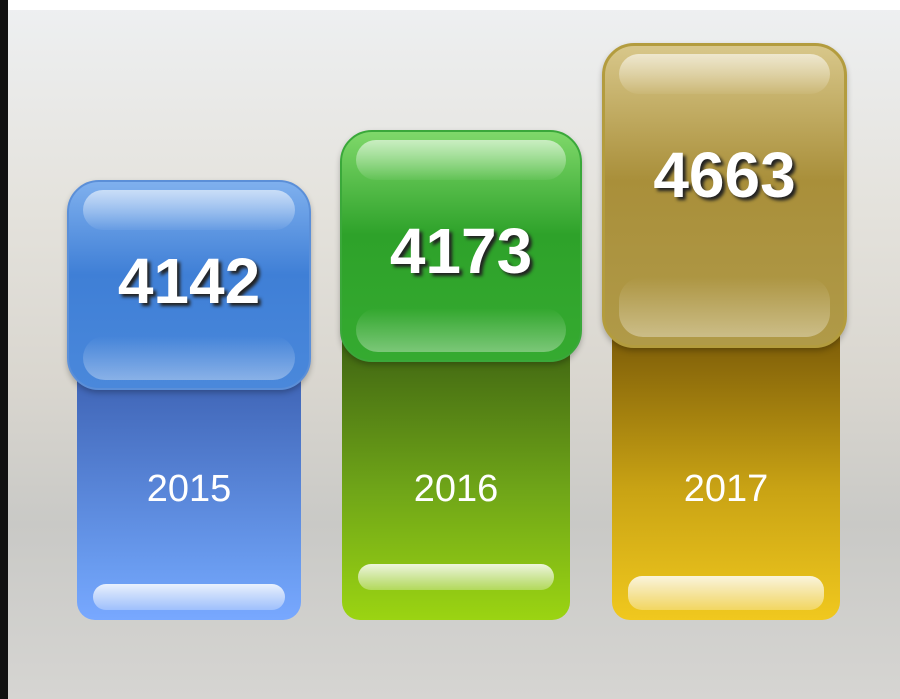  I want to click on column-base: 2017, so click(726, 475).